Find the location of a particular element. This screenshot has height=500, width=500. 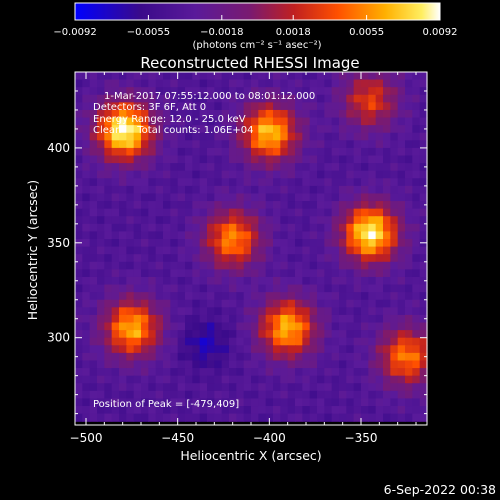

colorbar is located at coordinates (257, 11).